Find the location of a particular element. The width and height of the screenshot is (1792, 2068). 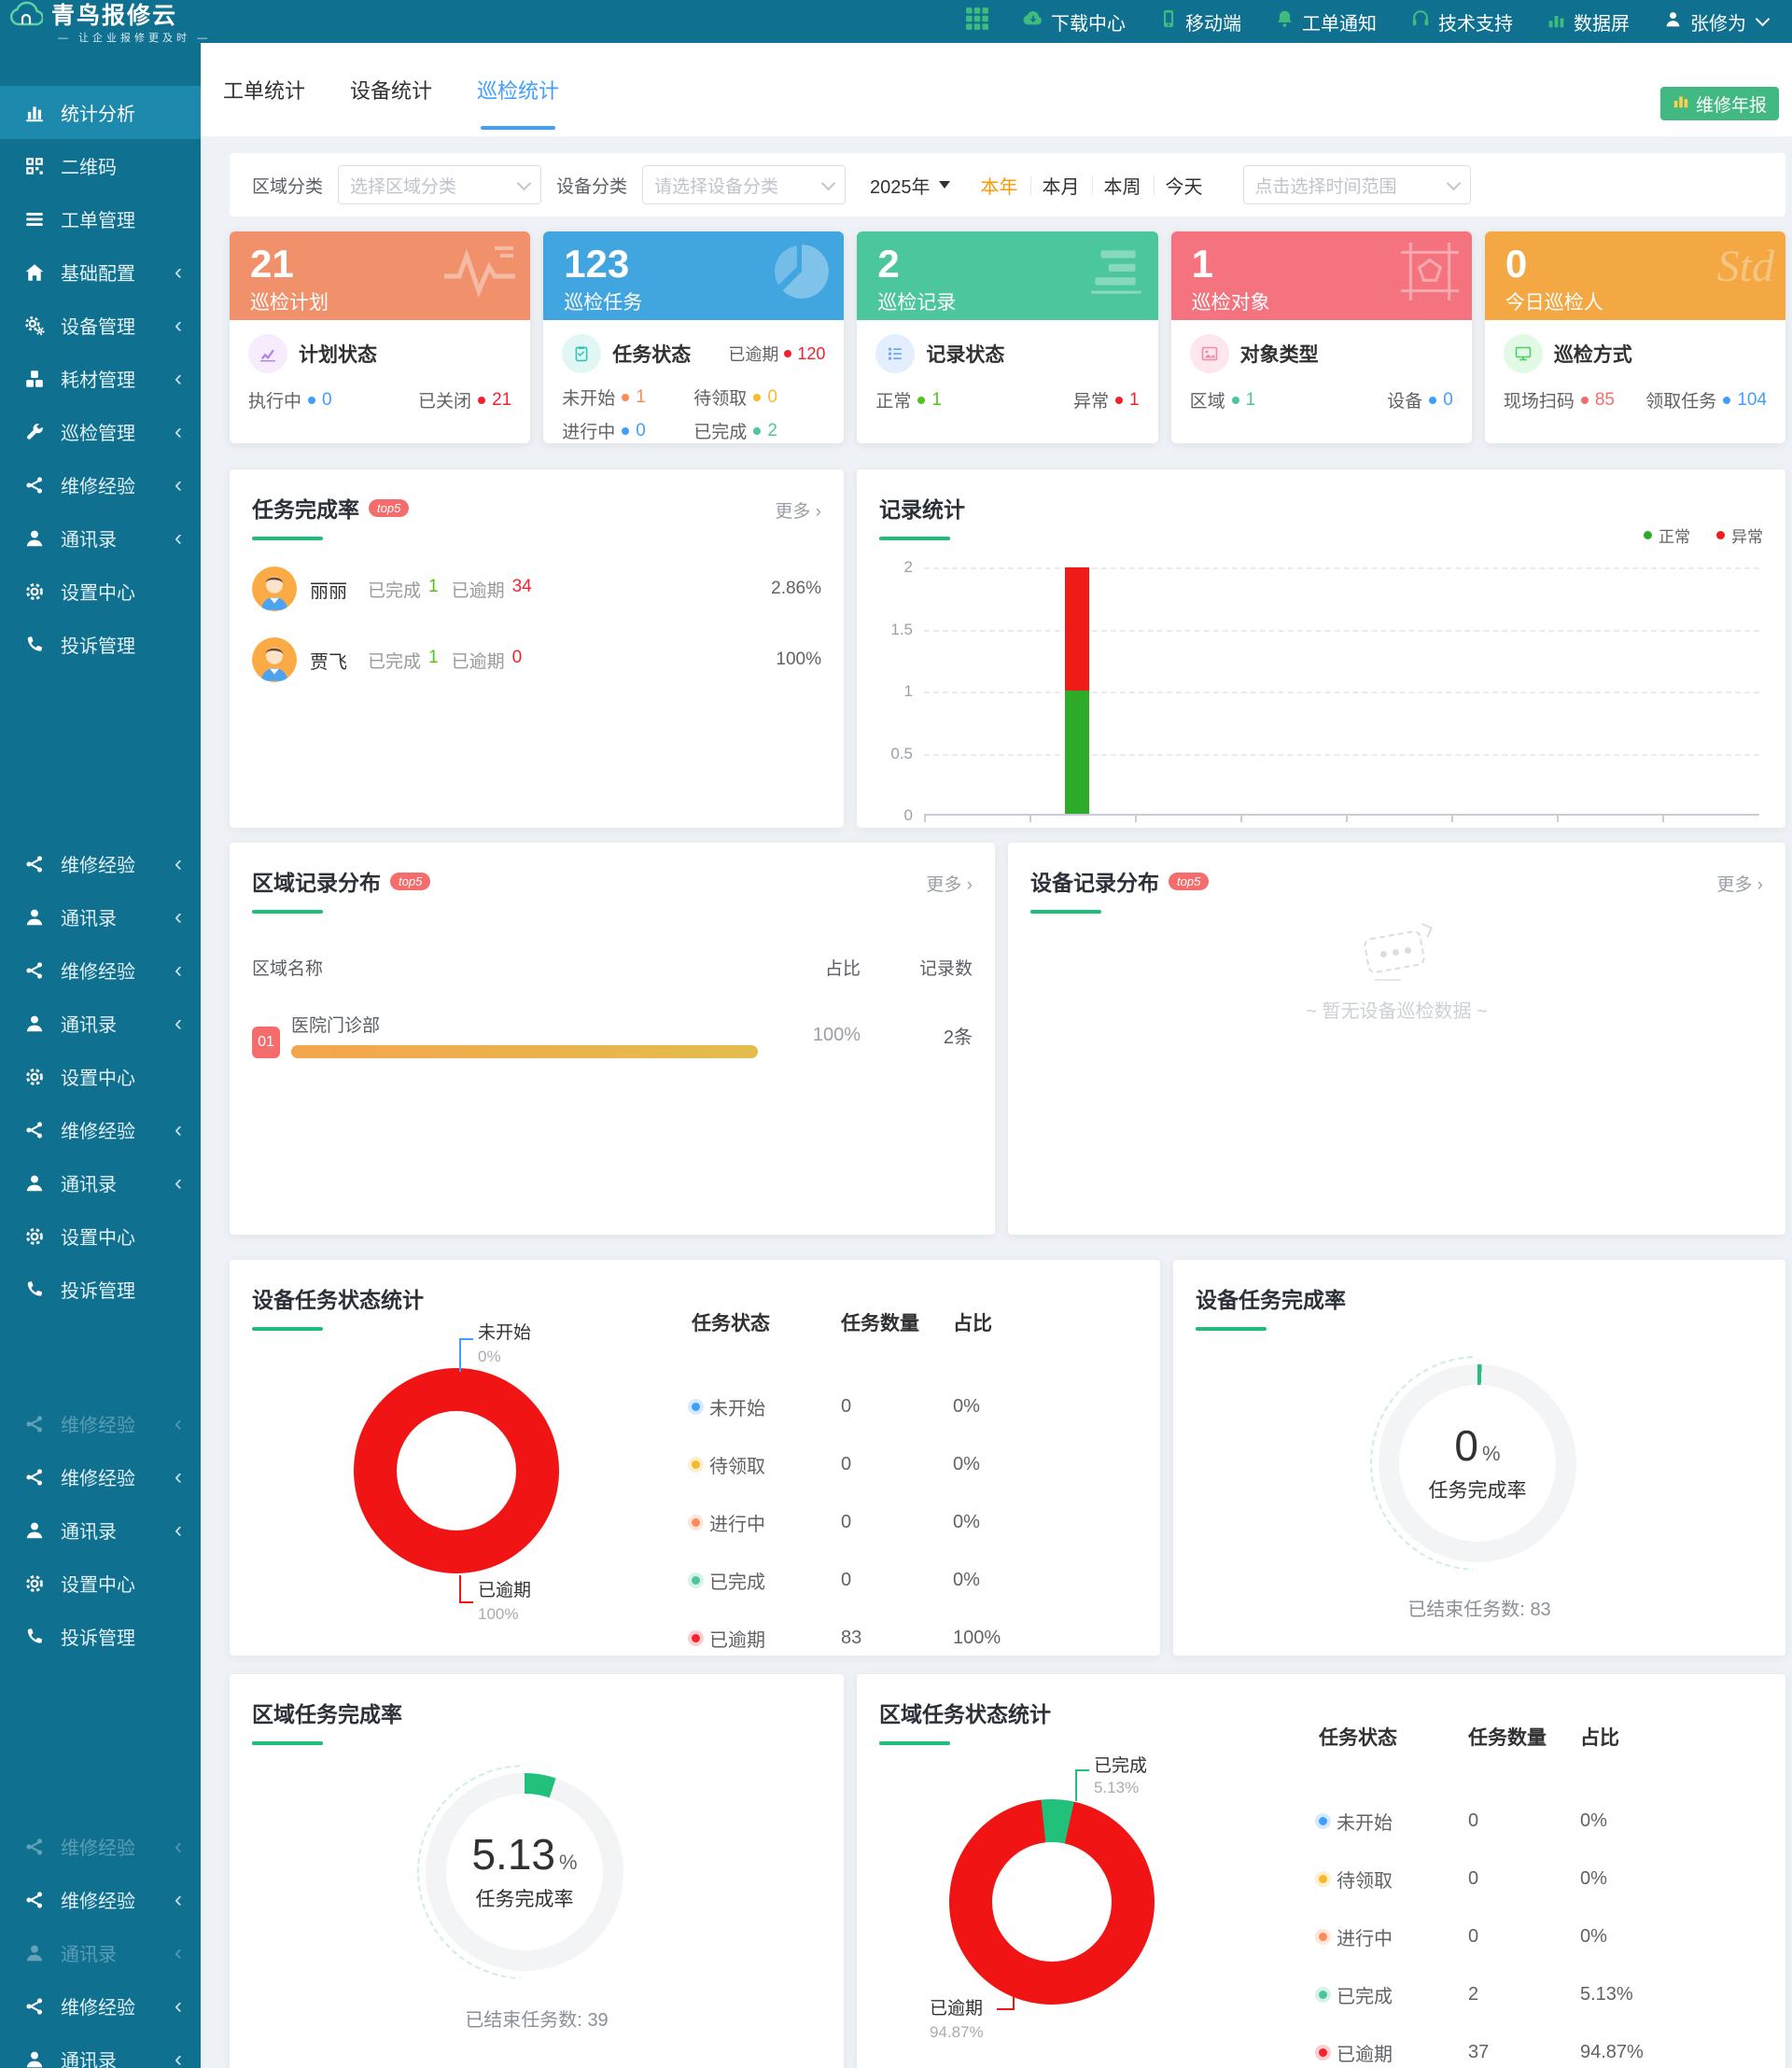

caret-down-icon is located at coordinates (944, 185).